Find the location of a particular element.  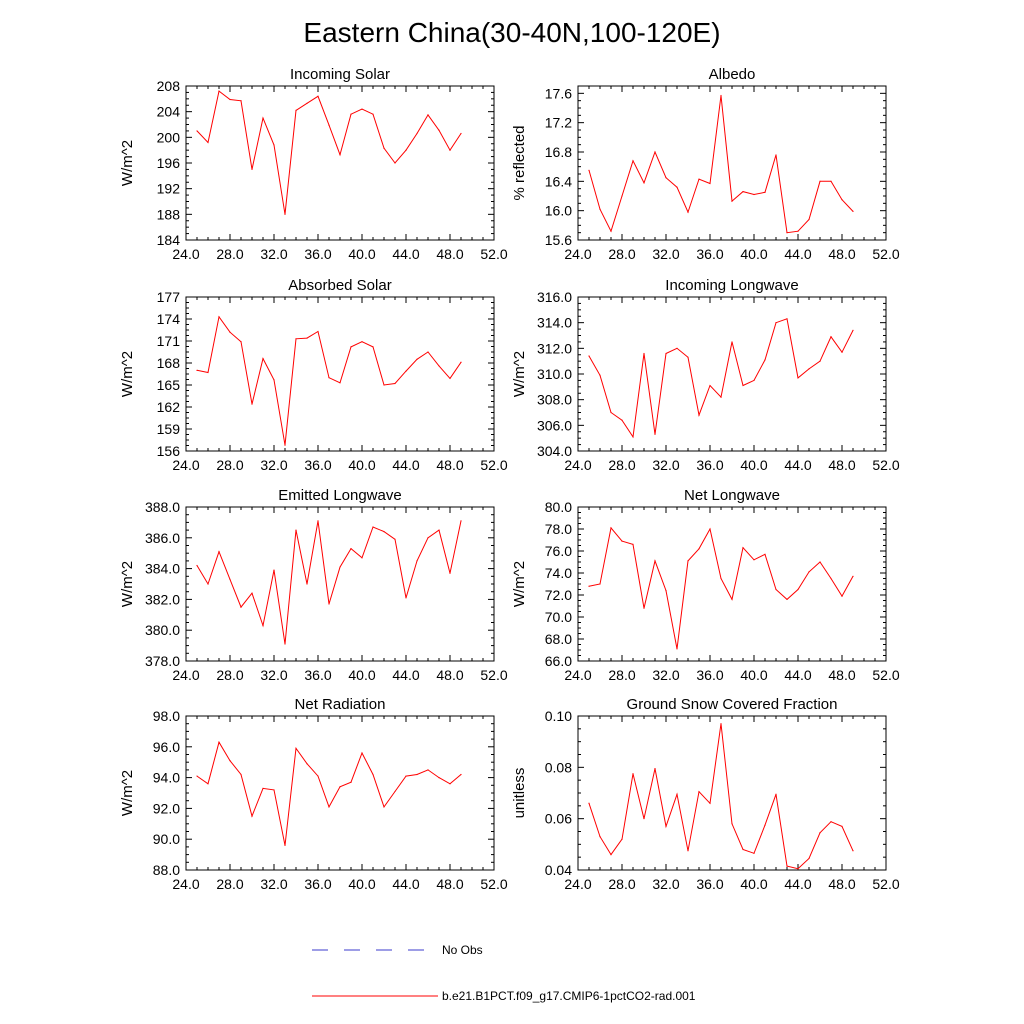

y-tick-label: 174 is located at coordinates (169, 319).